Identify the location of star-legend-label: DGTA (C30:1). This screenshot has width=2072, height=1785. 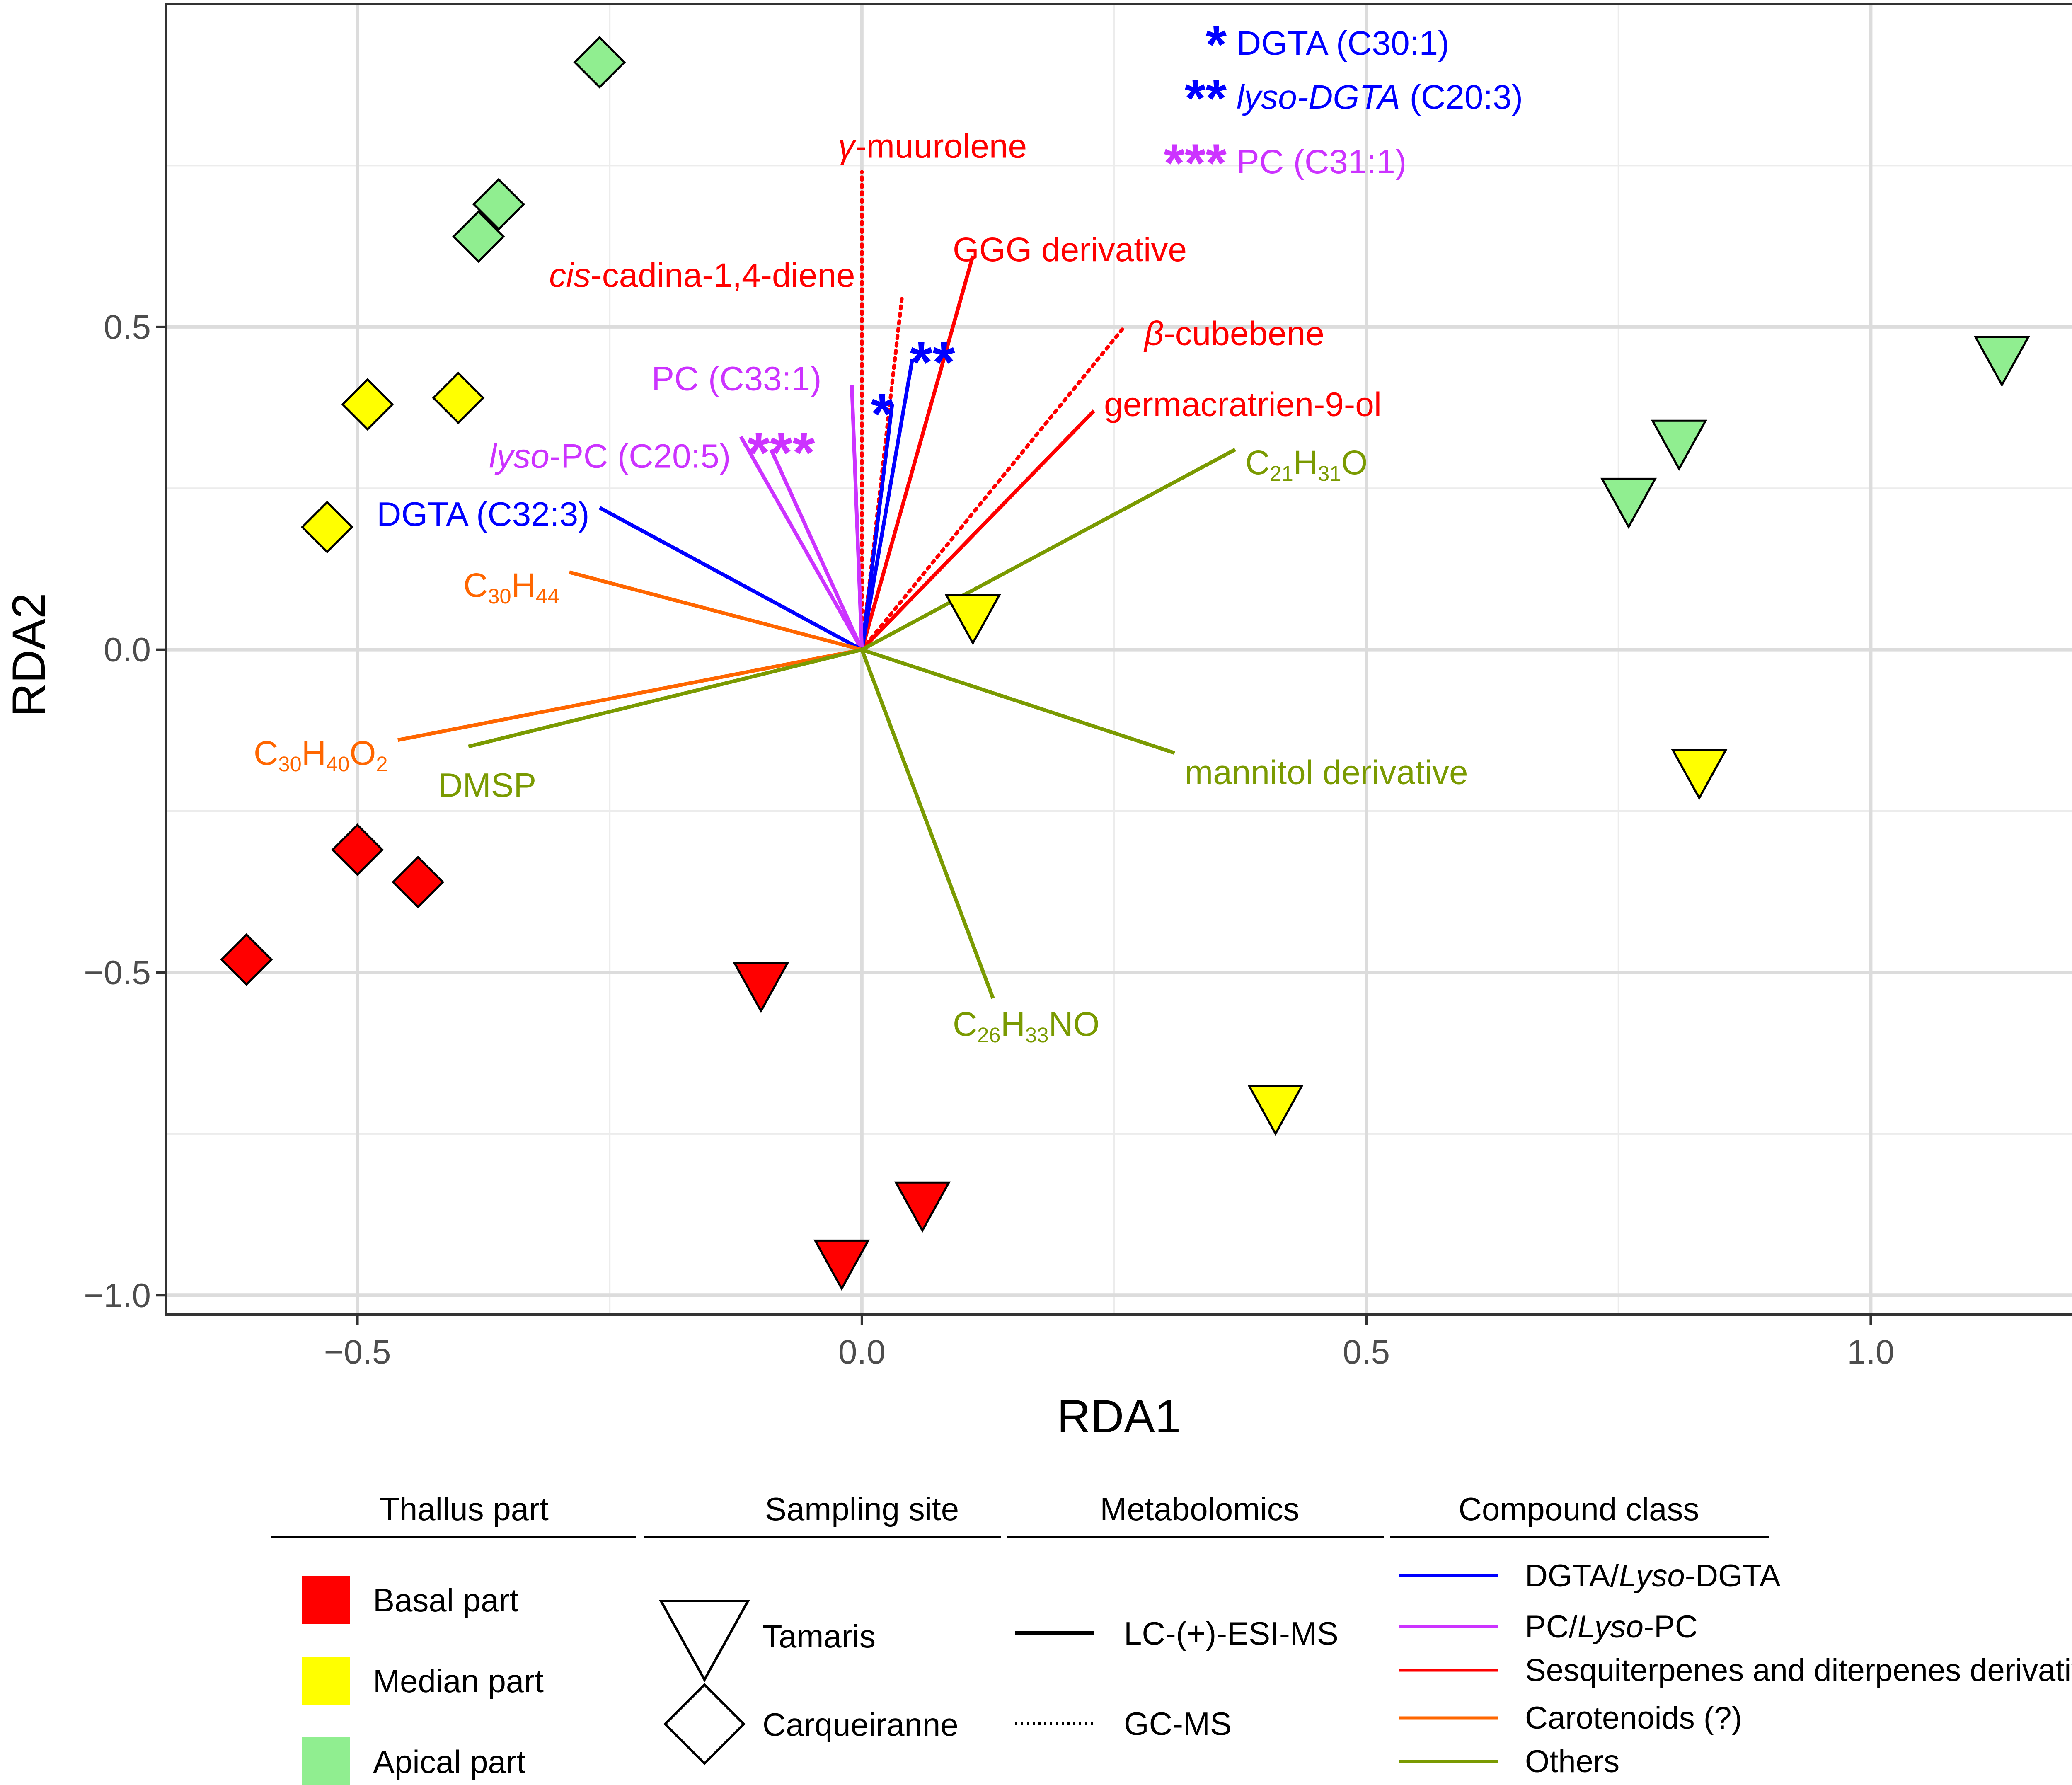
(1343, 43).